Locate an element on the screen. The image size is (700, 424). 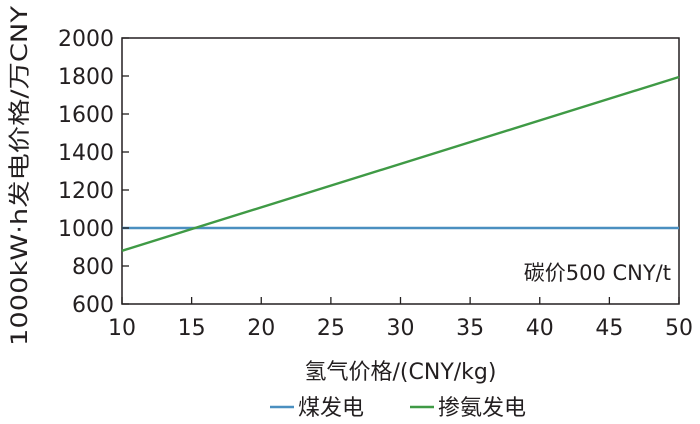
y-tick-label: 1600 is located at coordinates (86, 115).